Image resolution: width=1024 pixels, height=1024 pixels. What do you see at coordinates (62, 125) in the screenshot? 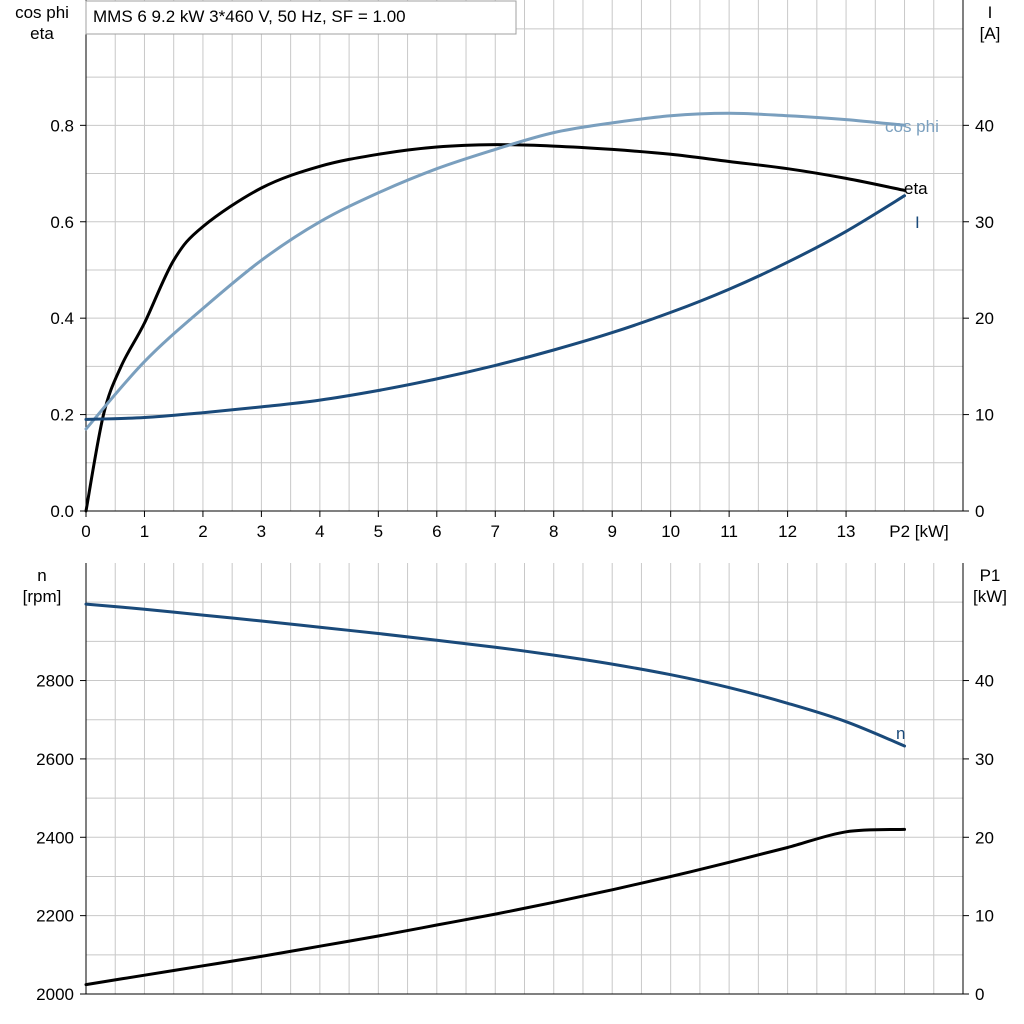
I see `left-tick-label: 0.8` at bounding box center [62, 125].